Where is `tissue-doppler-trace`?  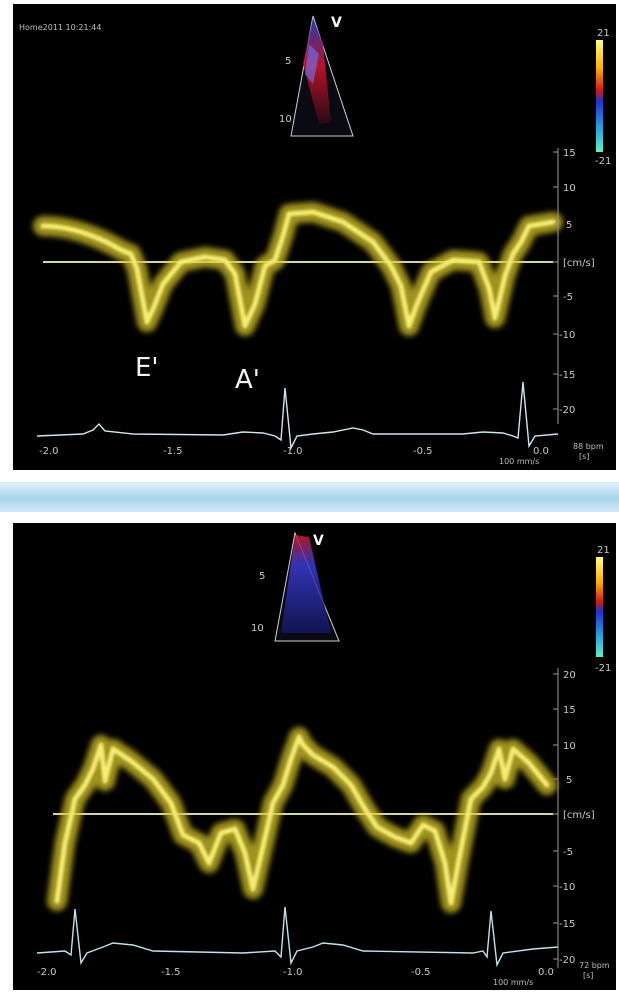
tissue-doppler-trace is located at coordinates (298, 269).